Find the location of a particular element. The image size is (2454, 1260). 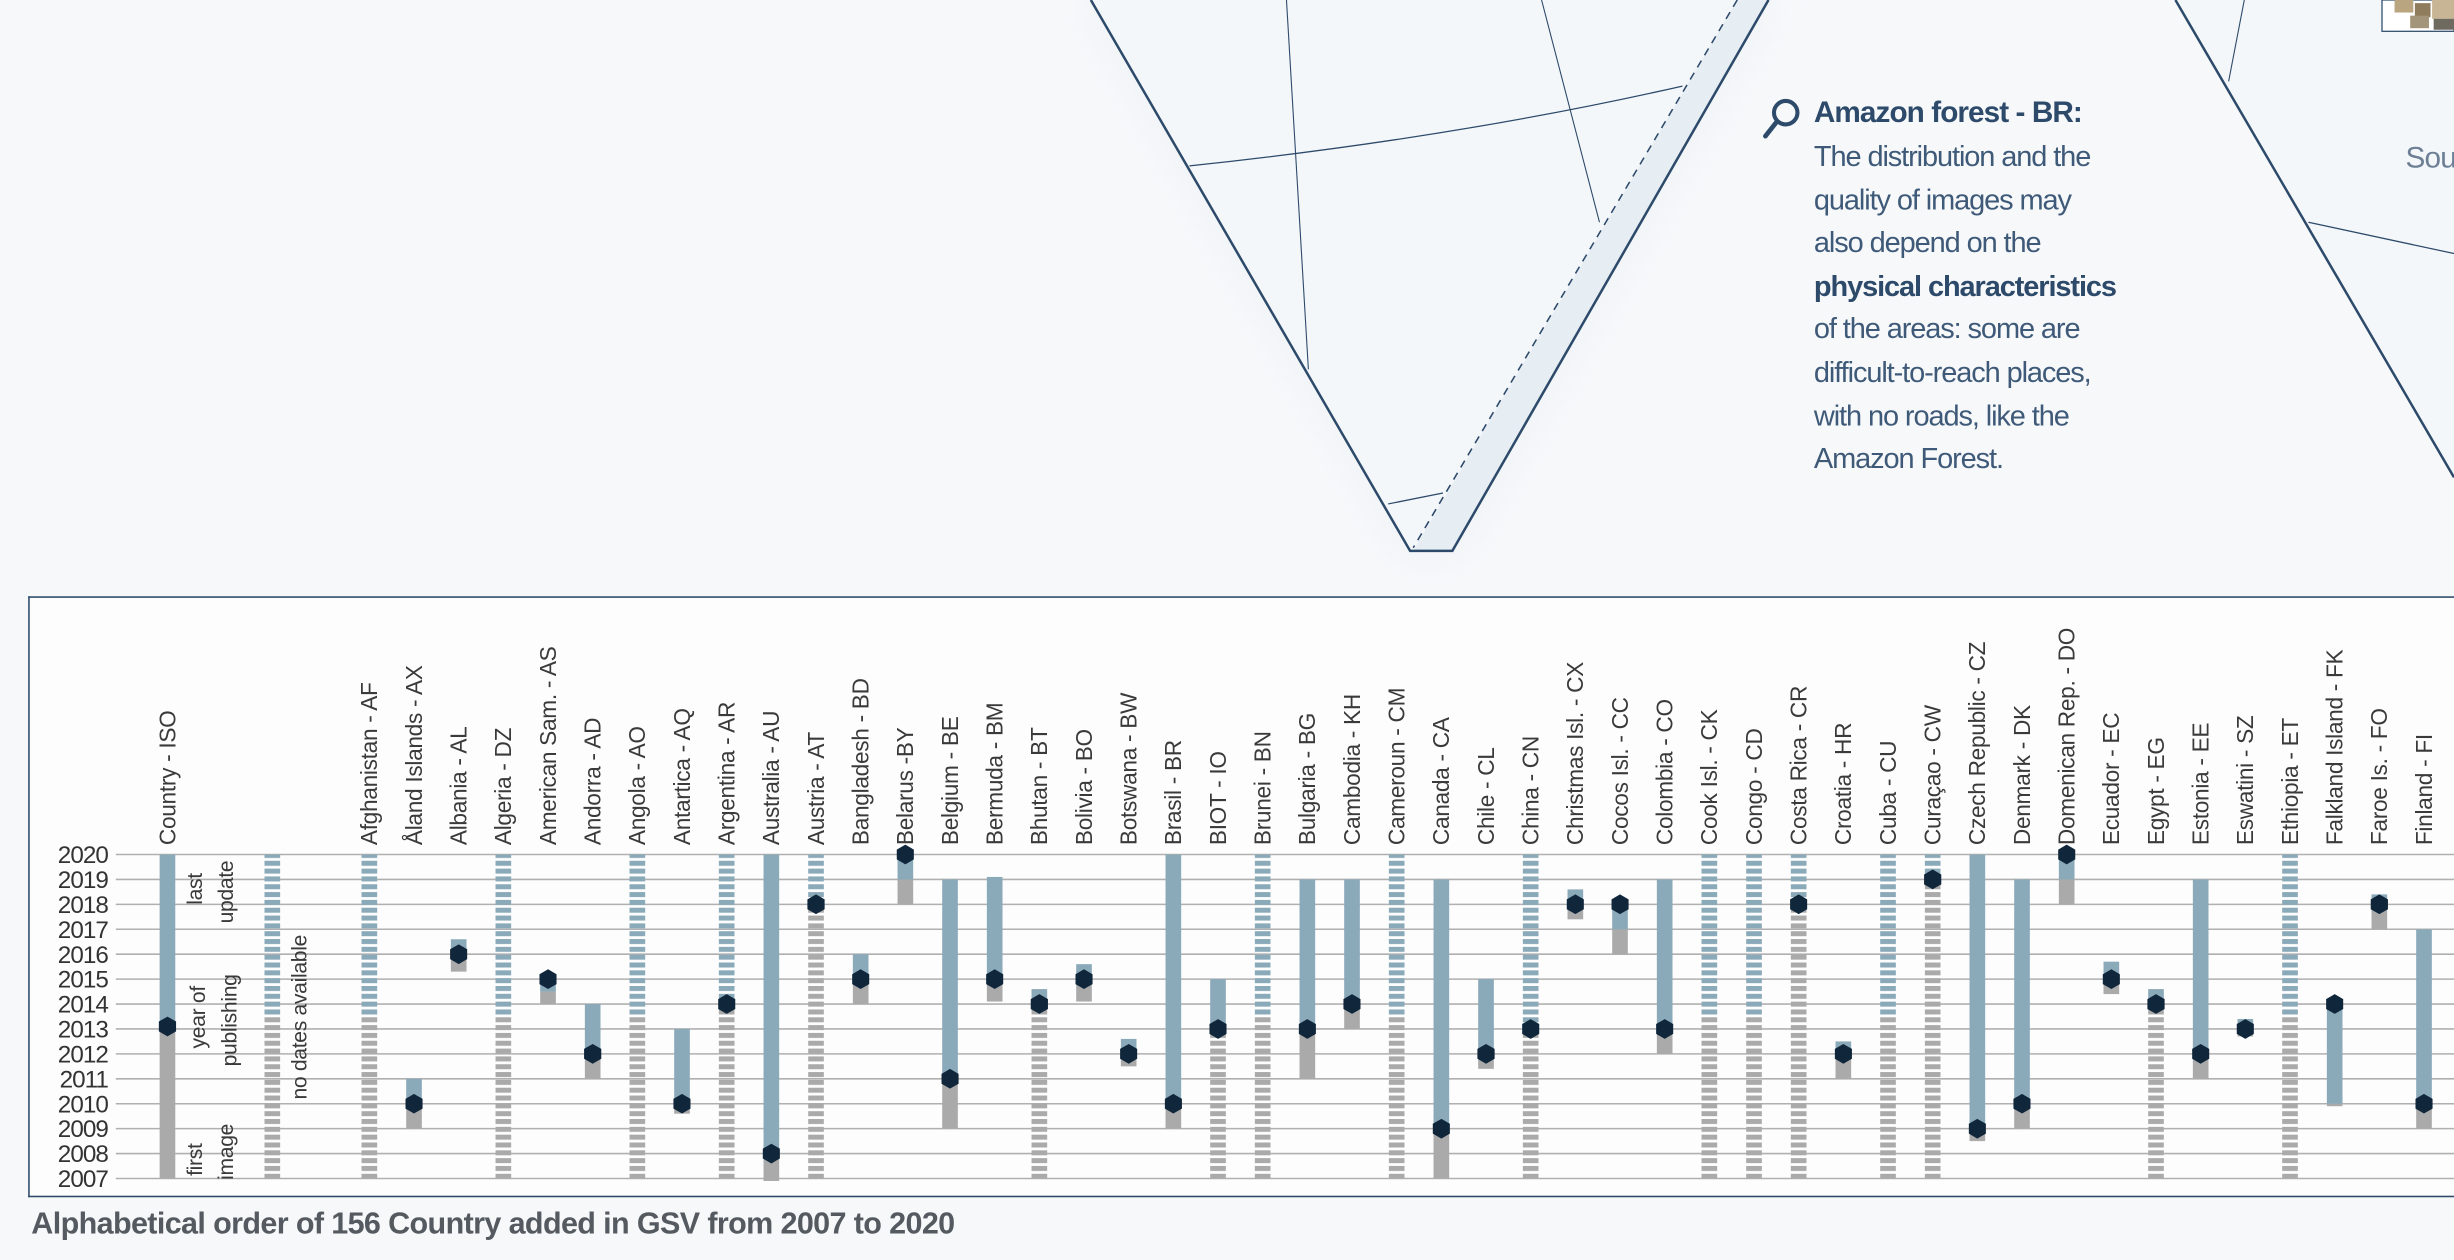

country-label: Bulgaria - BG is located at coordinates (1307, 779).